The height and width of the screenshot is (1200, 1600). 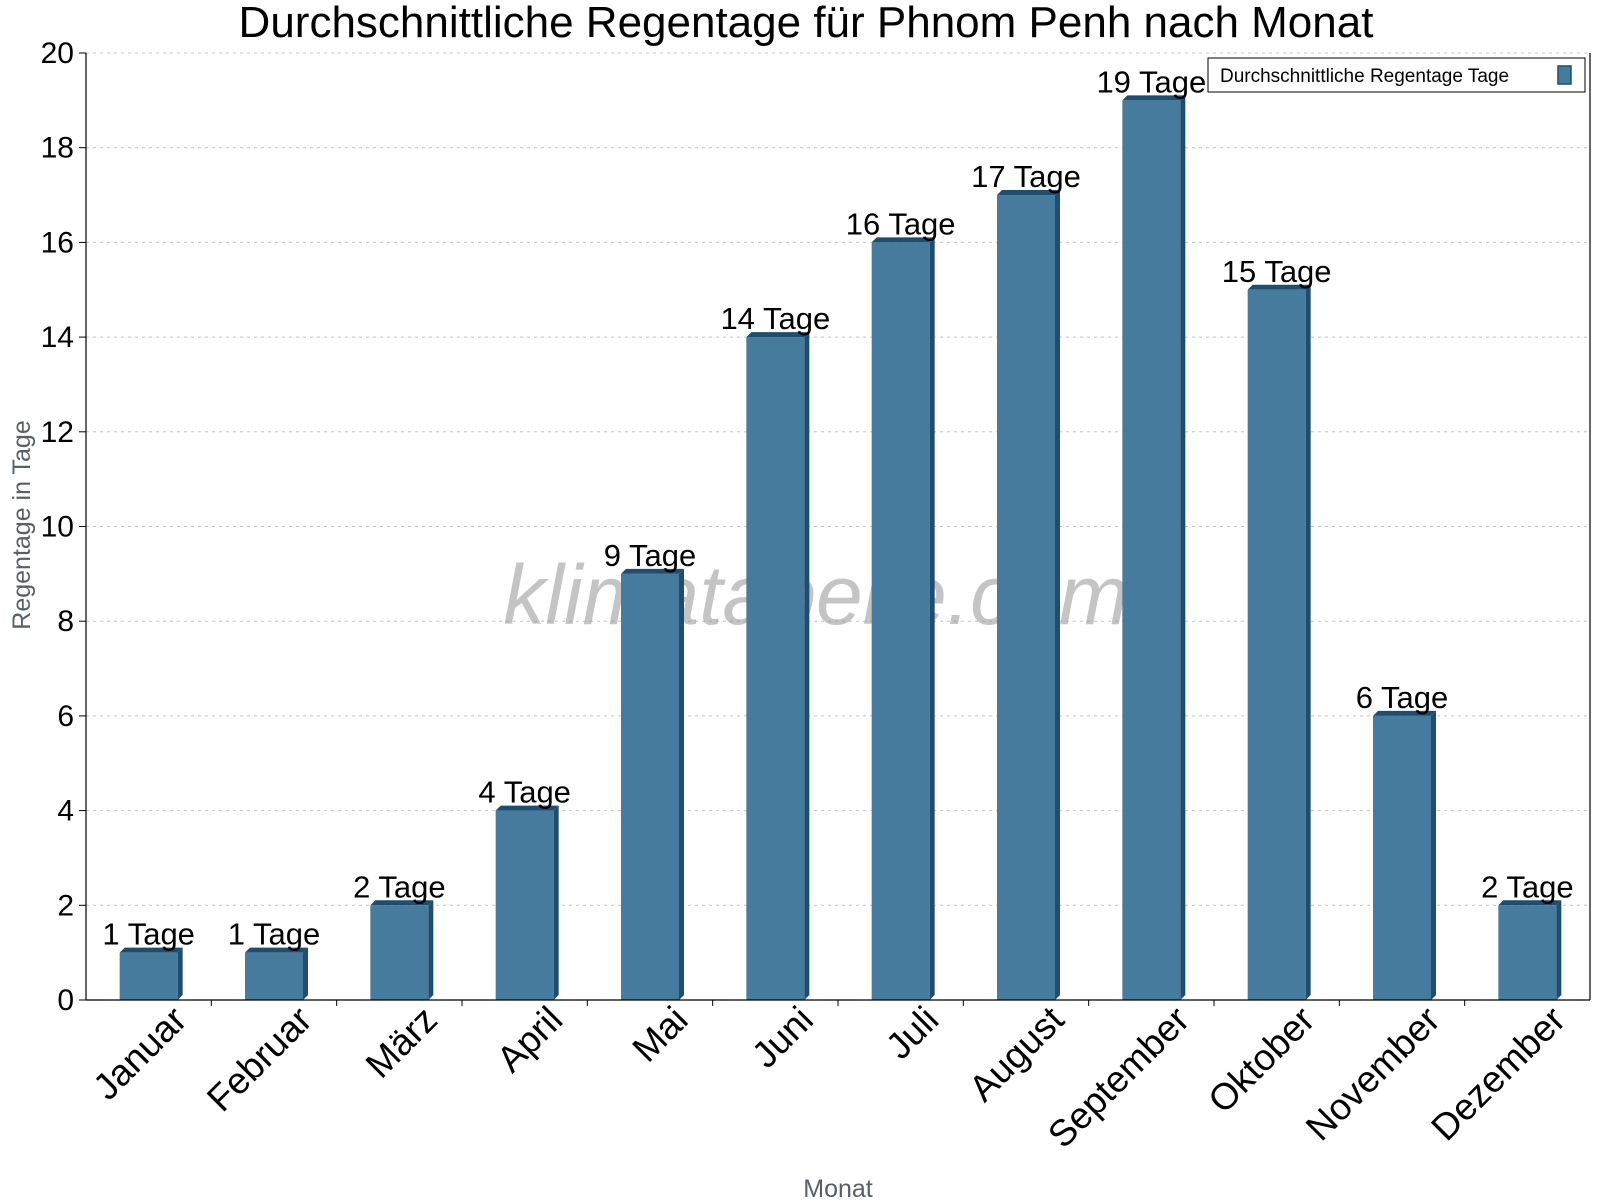 I want to click on x-tick-label: März, so click(x=401, y=1042).